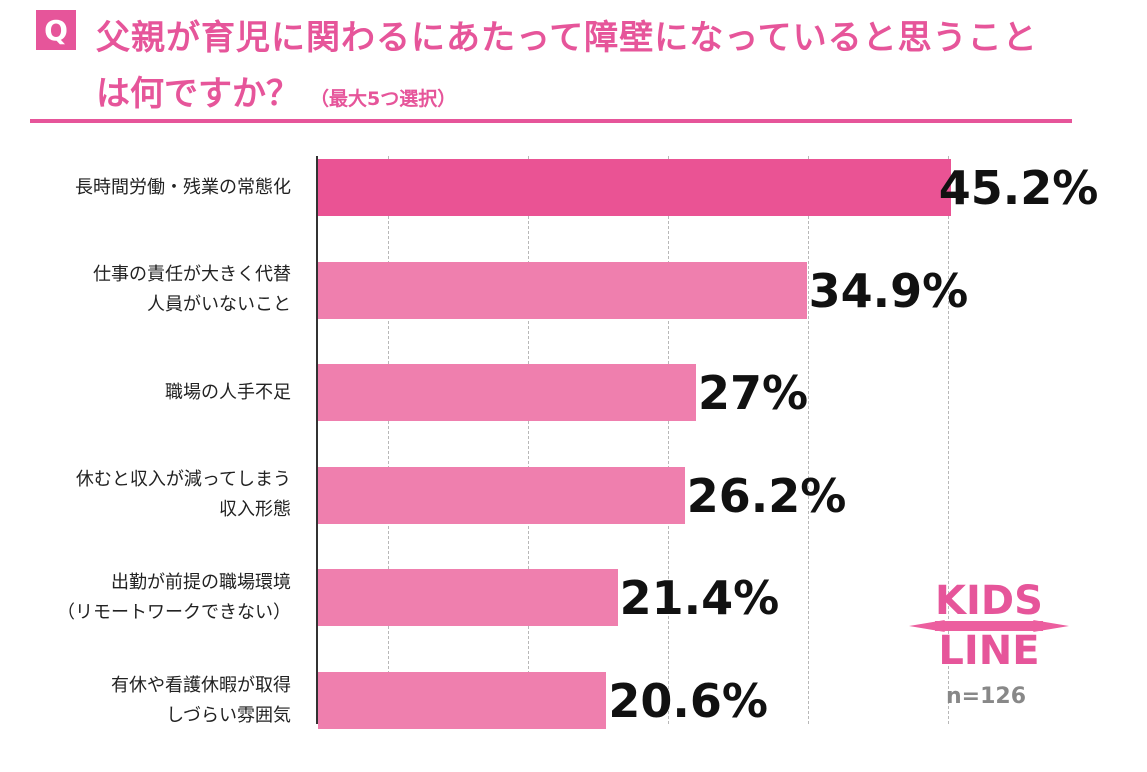 Image resolution: width=1147 pixels, height=772 pixels. What do you see at coordinates (174, 598) in the screenshot?
I see `category-label-4: 出勤が前提の職場環境 （リモートワークできない）` at bounding box center [174, 598].